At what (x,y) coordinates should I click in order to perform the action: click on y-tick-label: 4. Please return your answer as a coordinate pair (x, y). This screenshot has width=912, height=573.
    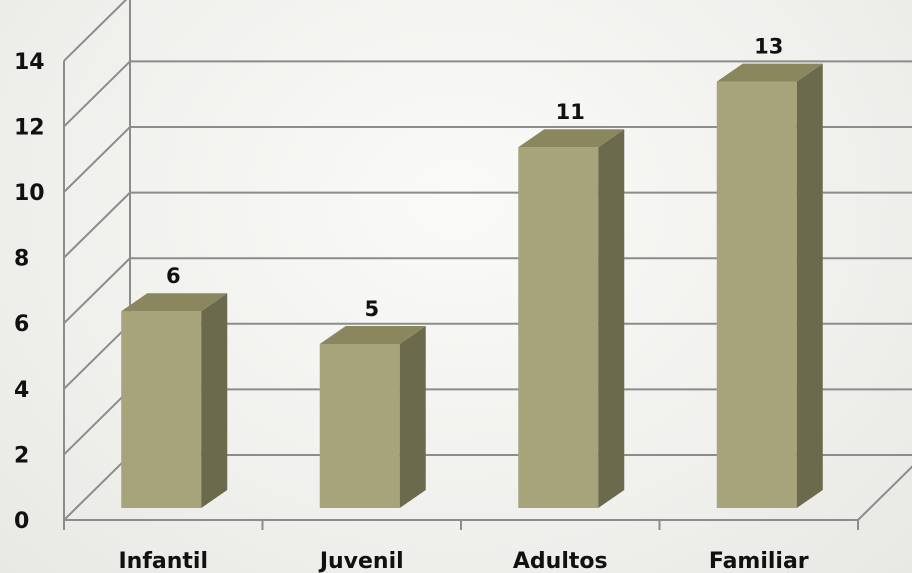
    Looking at the image, I should click on (21, 390).